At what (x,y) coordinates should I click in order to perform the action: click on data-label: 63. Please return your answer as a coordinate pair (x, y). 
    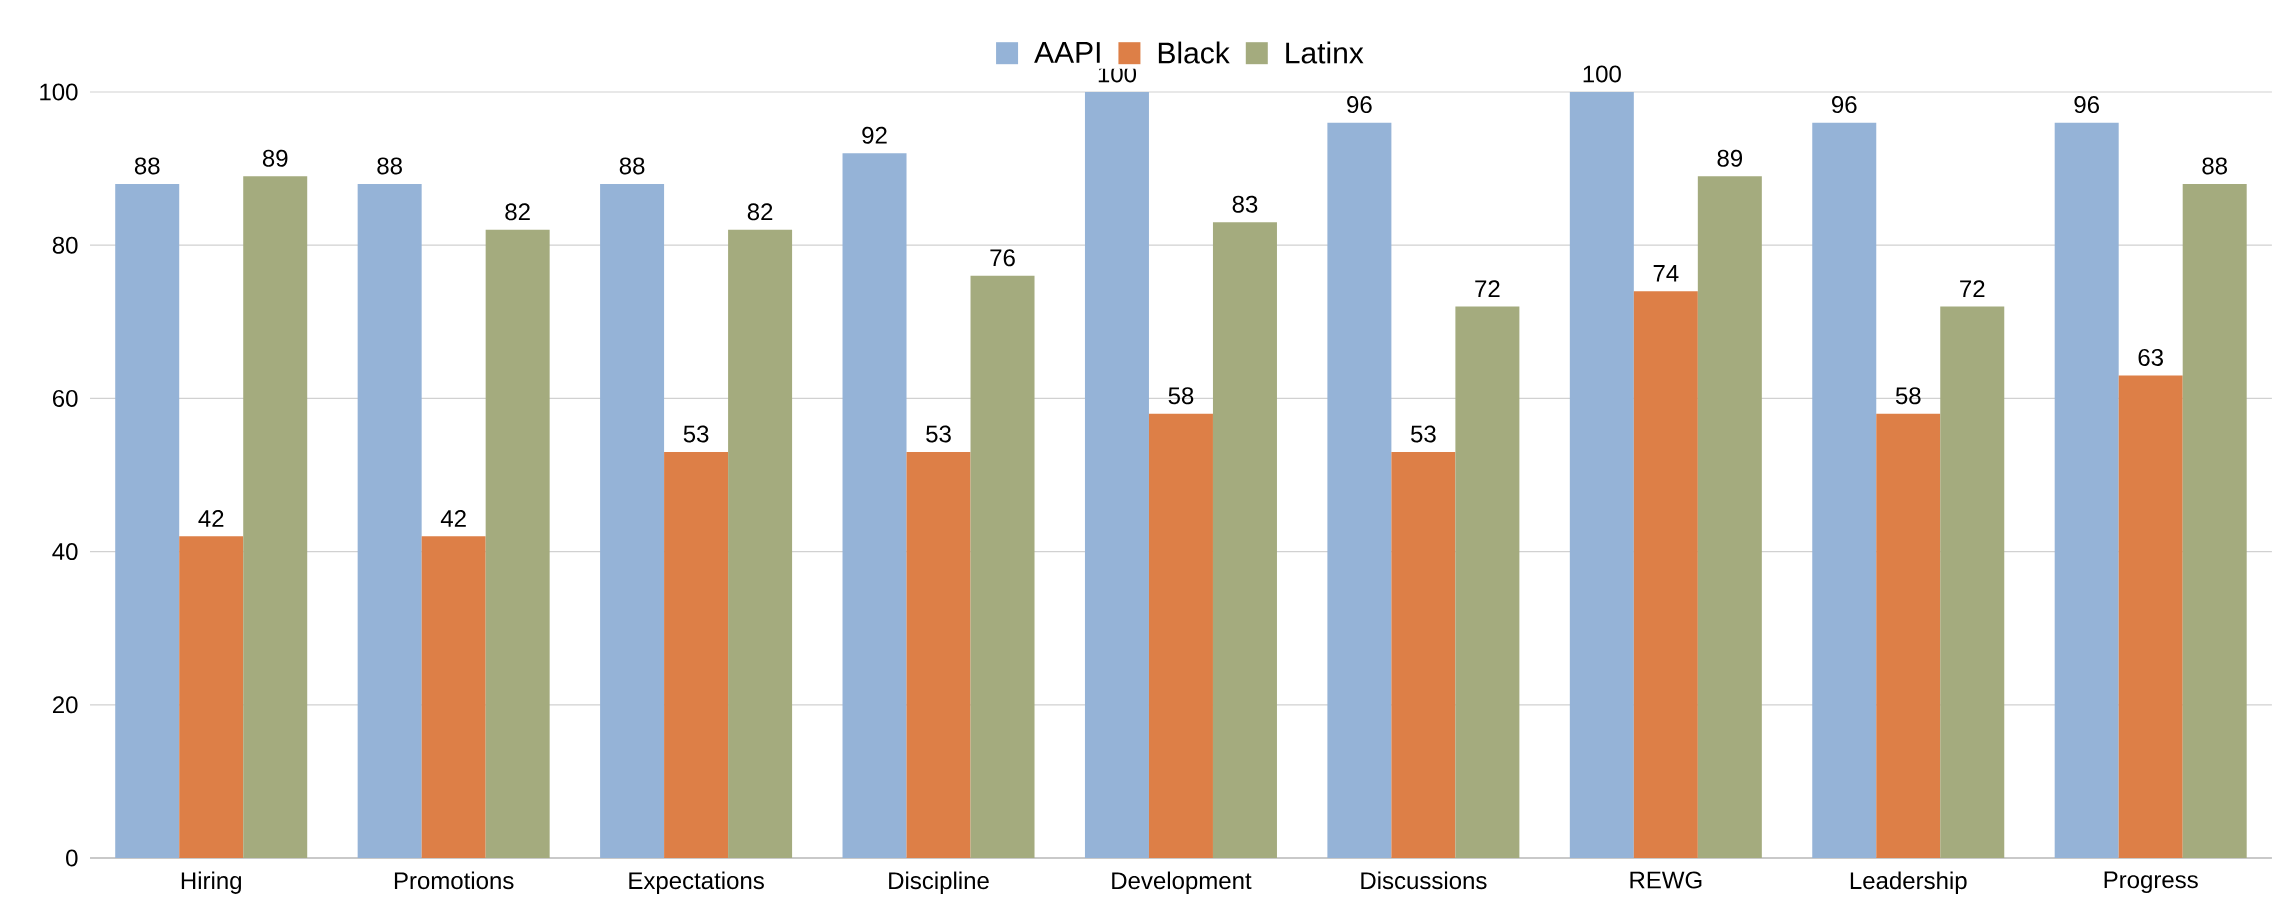
    Looking at the image, I should click on (2150, 357).